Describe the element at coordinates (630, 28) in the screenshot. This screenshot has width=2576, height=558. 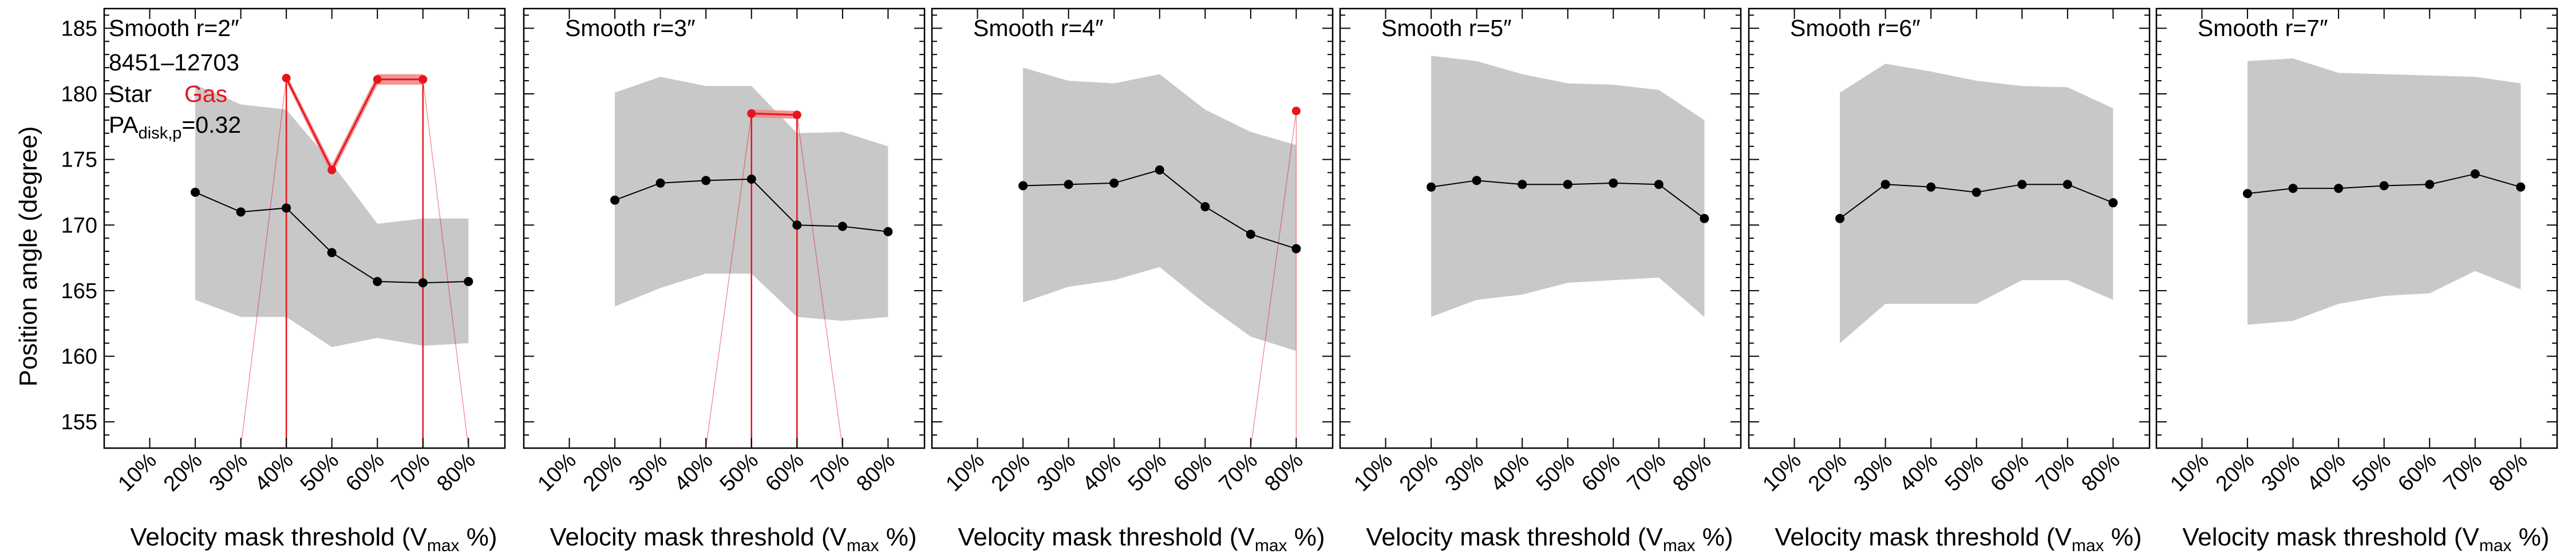
I see `panel-title: Smooth r=3″` at that location.